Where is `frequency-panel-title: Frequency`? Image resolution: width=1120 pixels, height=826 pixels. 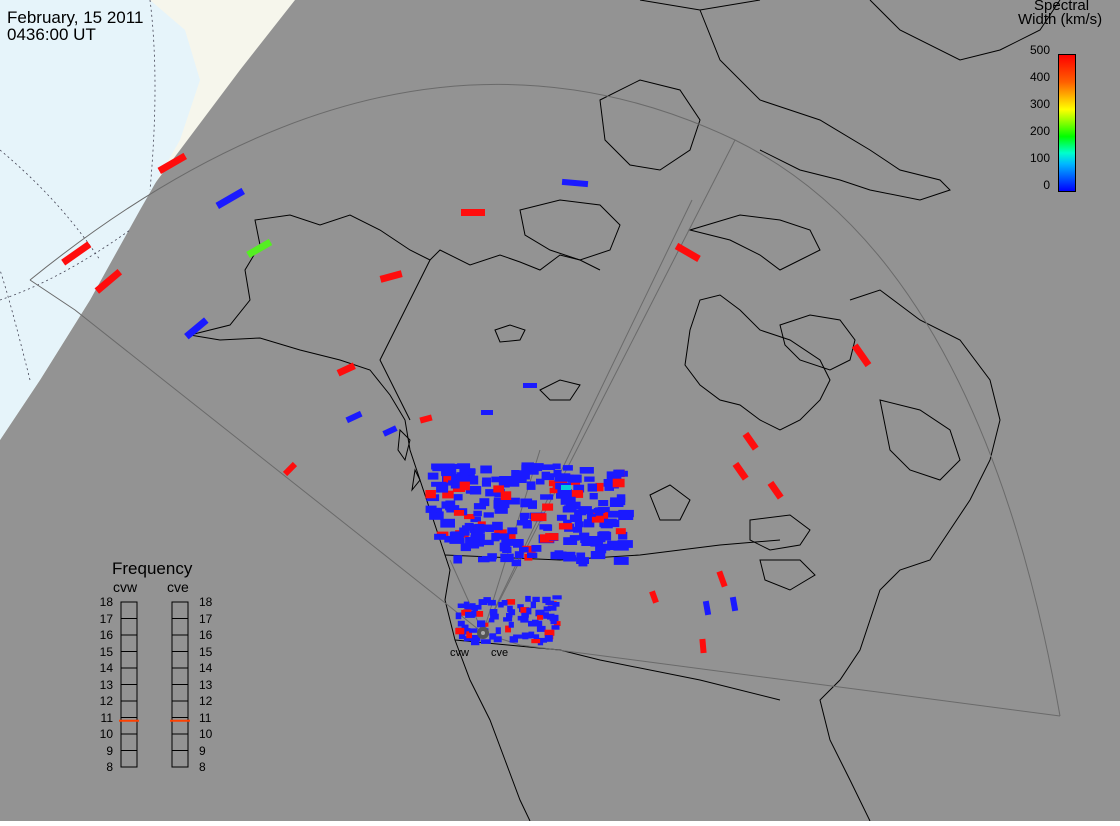 frequency-panel-title: Frequency is located at coordinates (152, 568).